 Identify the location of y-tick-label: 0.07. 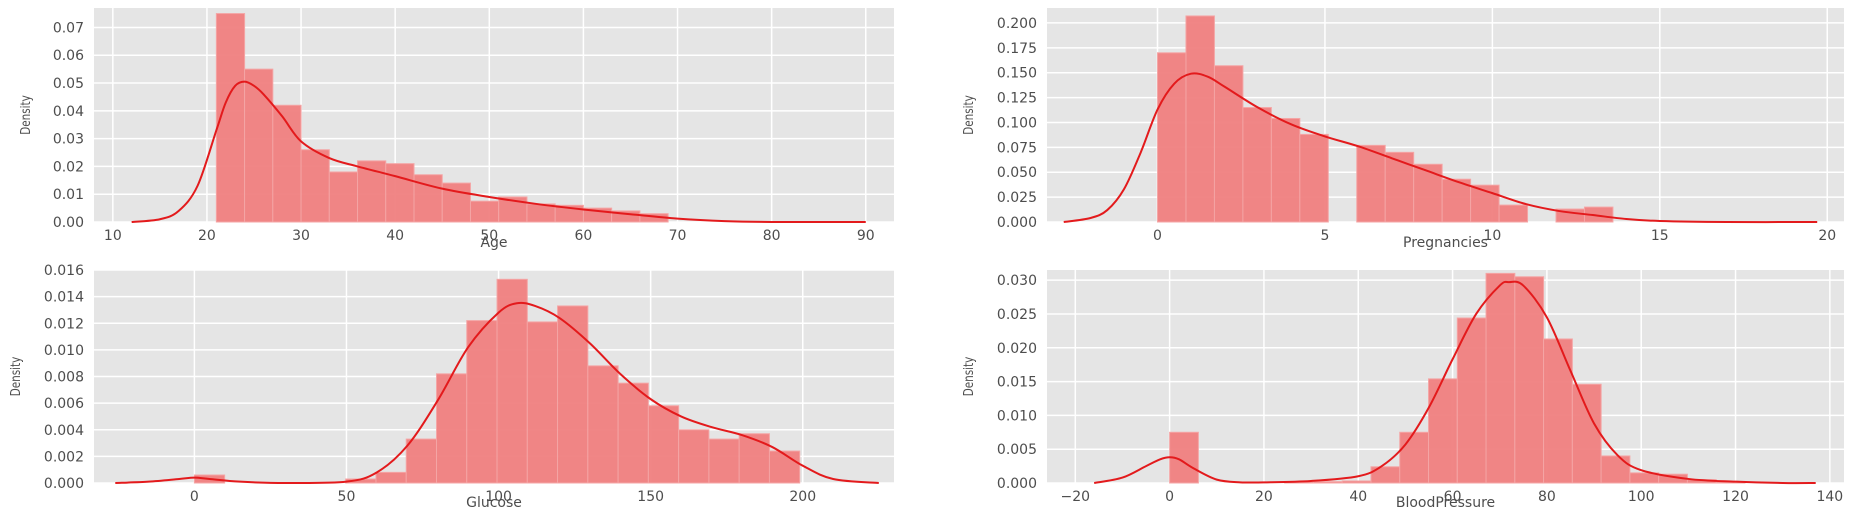
(68, 28).